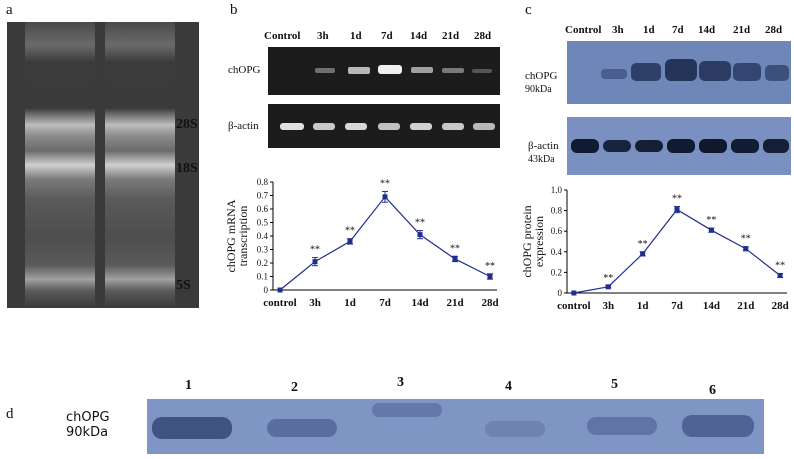 The image size is (794, 459). Describe the element at coordinates (350, 303) in the screenshot. I see `b-x-tick-label: 1d` at that location.